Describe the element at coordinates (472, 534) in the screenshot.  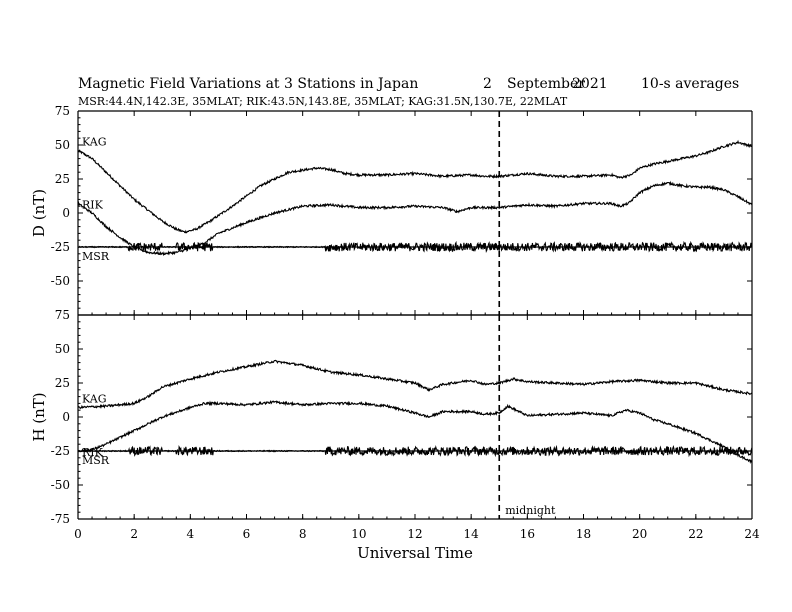
I see `x-tick-label: 14` at that location.